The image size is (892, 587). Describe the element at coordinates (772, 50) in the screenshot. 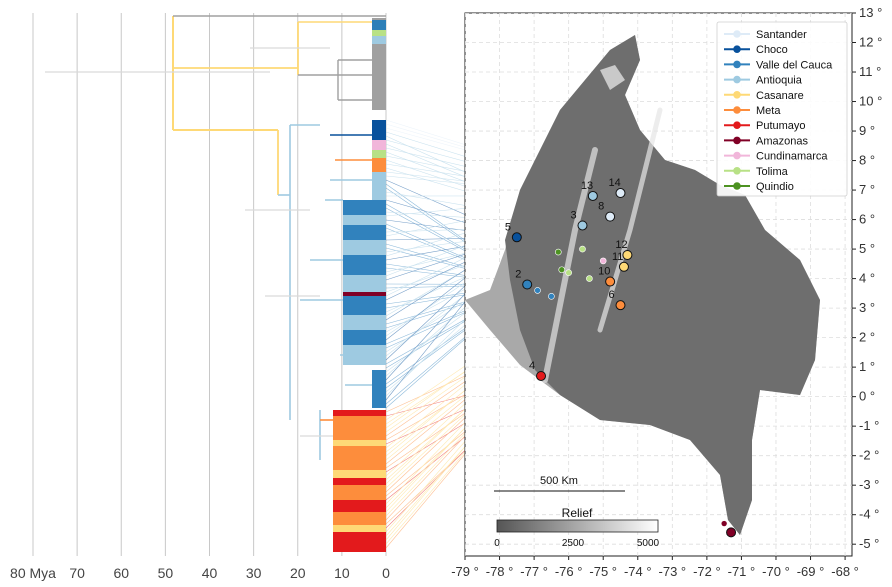

I see `legend-label: Choco` at that location.